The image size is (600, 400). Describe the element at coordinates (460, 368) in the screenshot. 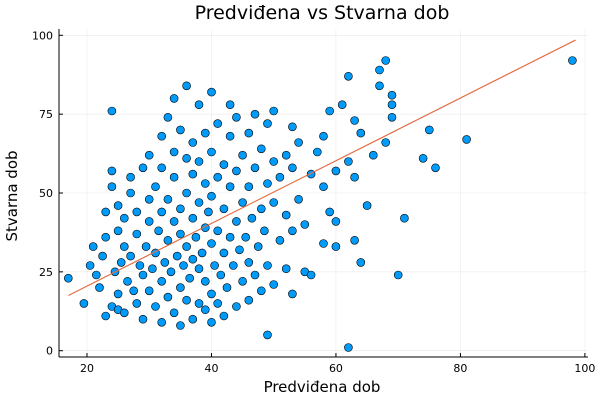

I see `x-tick-label: 80` at that location.